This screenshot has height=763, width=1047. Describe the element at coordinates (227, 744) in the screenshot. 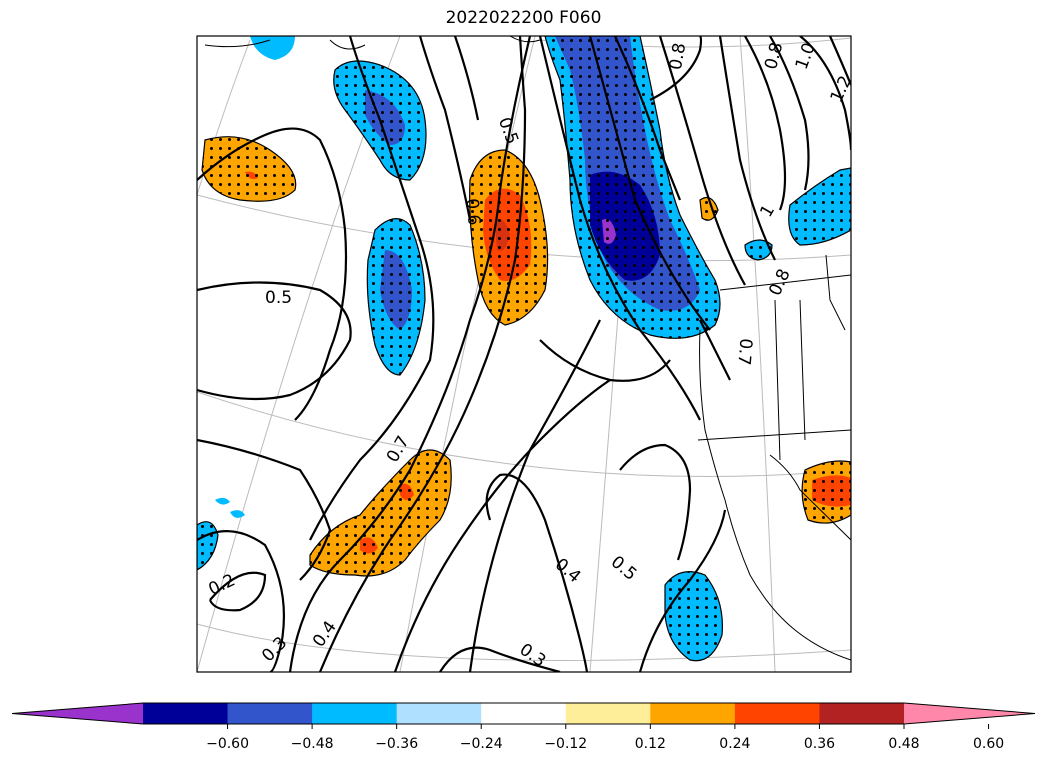

I see `colorbar-tick-label: −0.60` at that location.